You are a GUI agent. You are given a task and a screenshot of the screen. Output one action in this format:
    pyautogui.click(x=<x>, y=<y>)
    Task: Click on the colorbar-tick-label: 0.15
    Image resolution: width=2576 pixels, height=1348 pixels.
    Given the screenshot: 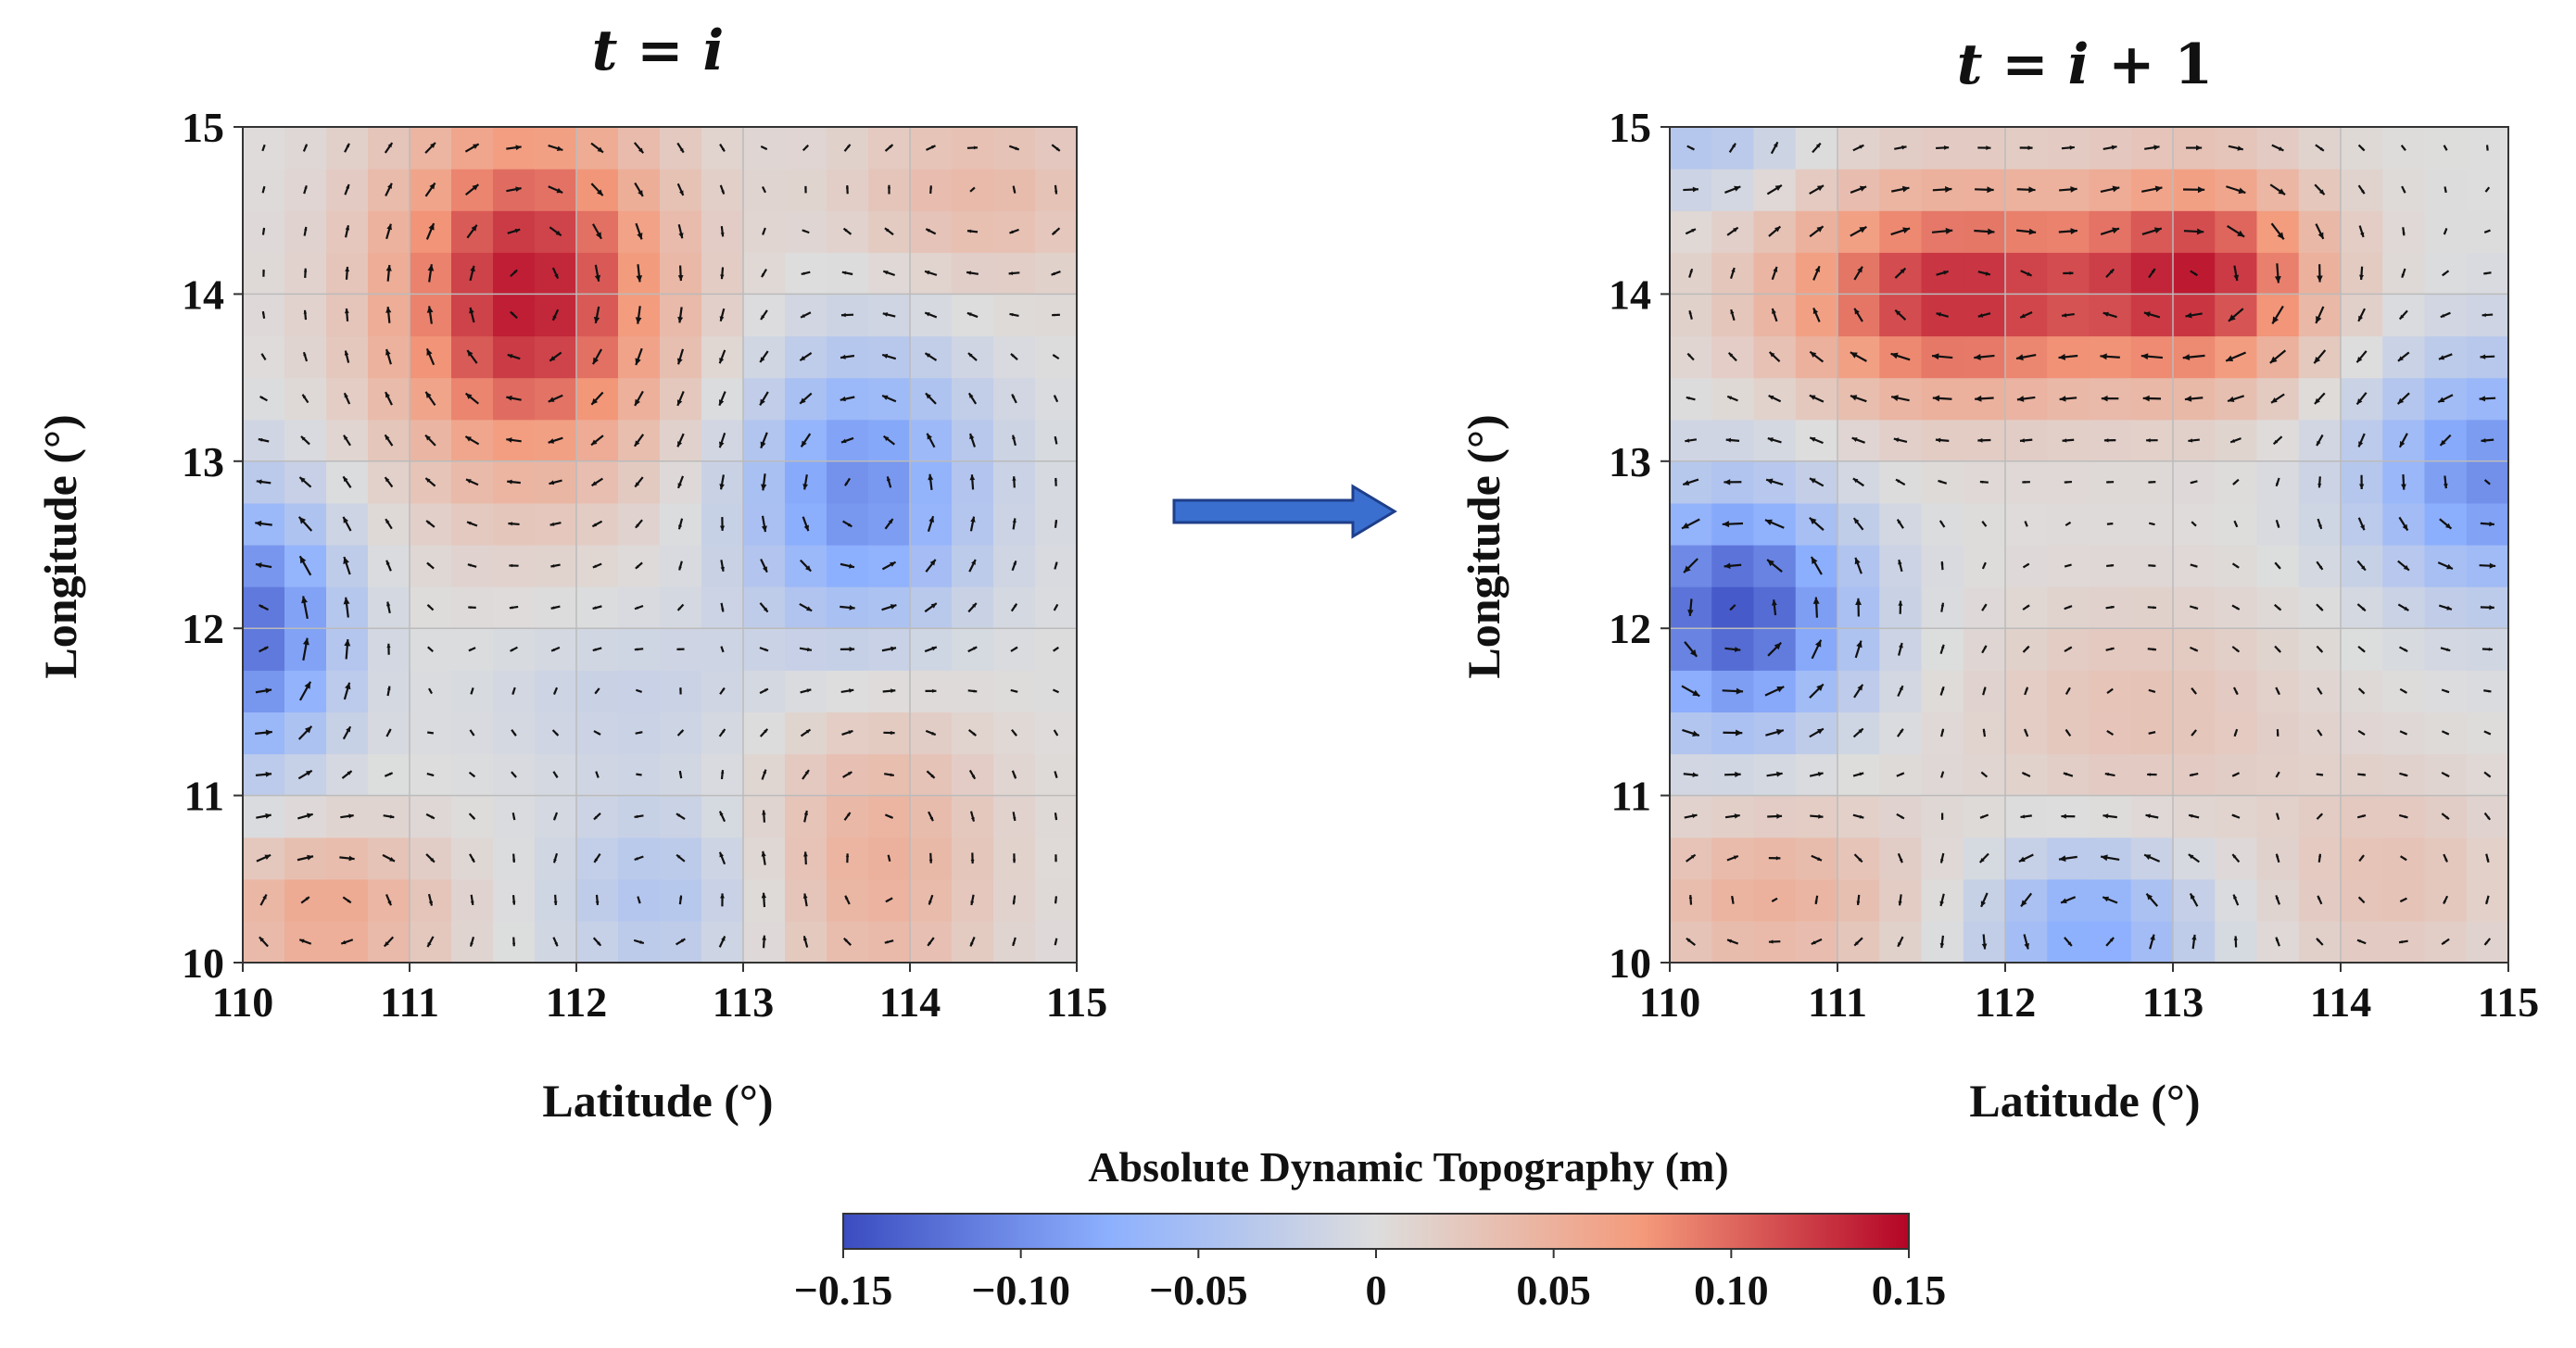 What is the action you would take?
    pyautogui.click(x=1909, y=1290)
    